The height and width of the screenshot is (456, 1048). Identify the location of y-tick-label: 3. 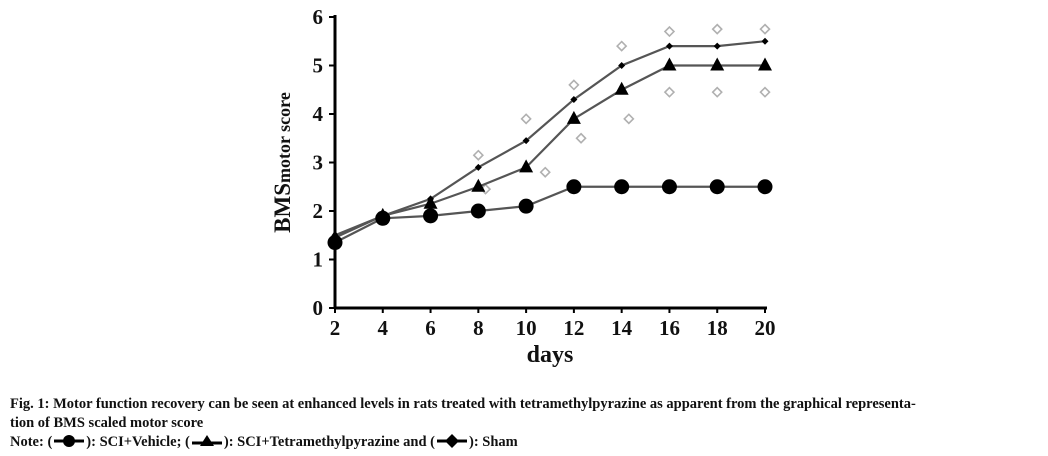
(318, 163).